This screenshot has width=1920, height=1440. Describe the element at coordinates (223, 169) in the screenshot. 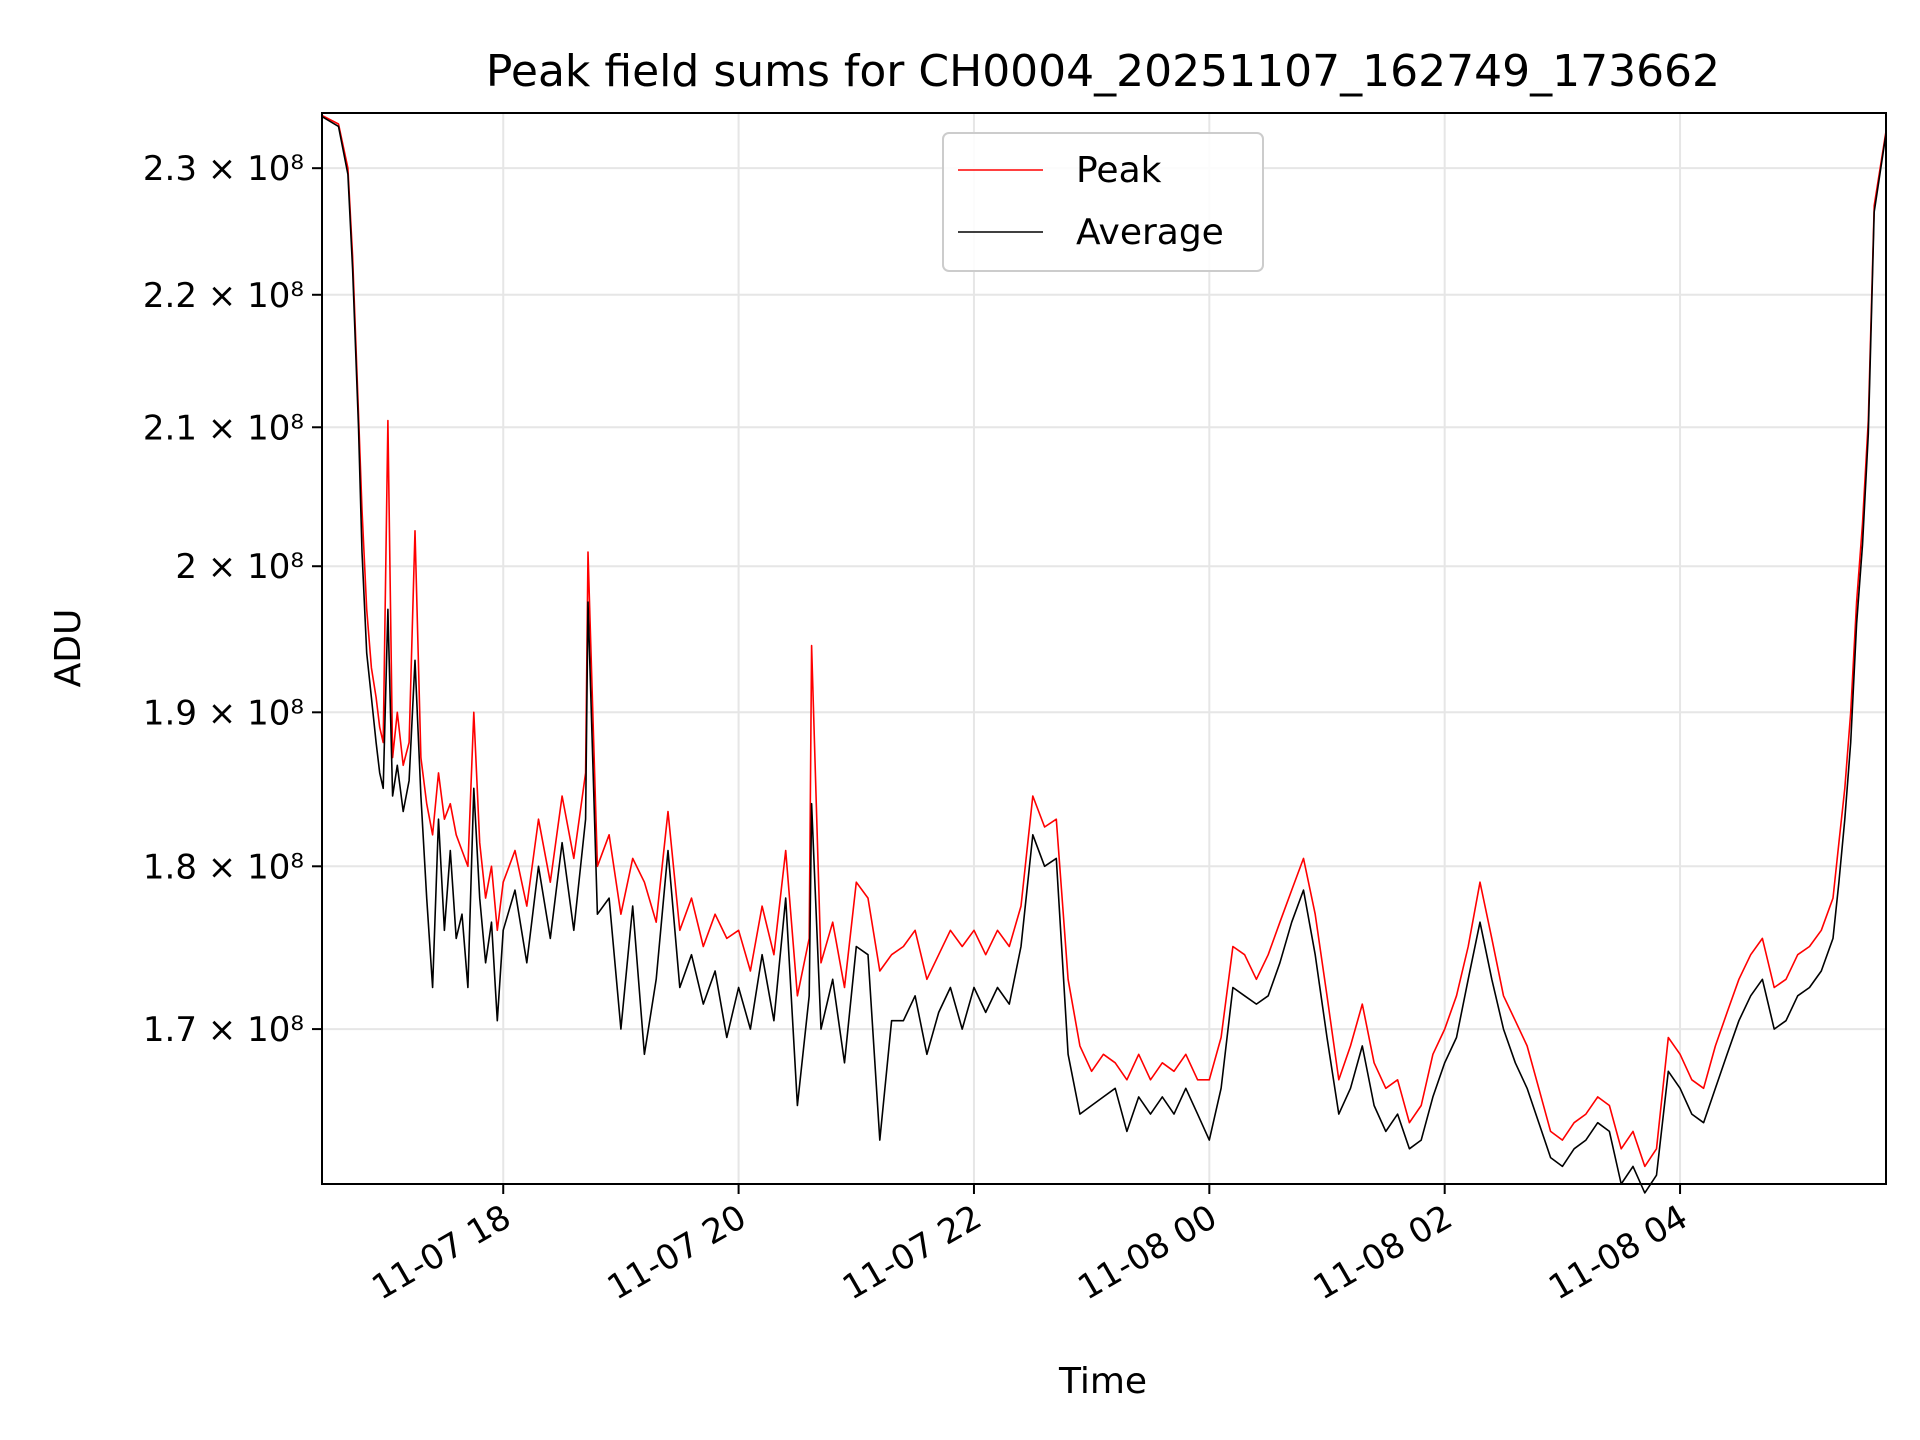

I see `y-tick-label: 2.3 × 10⁸` at that location.